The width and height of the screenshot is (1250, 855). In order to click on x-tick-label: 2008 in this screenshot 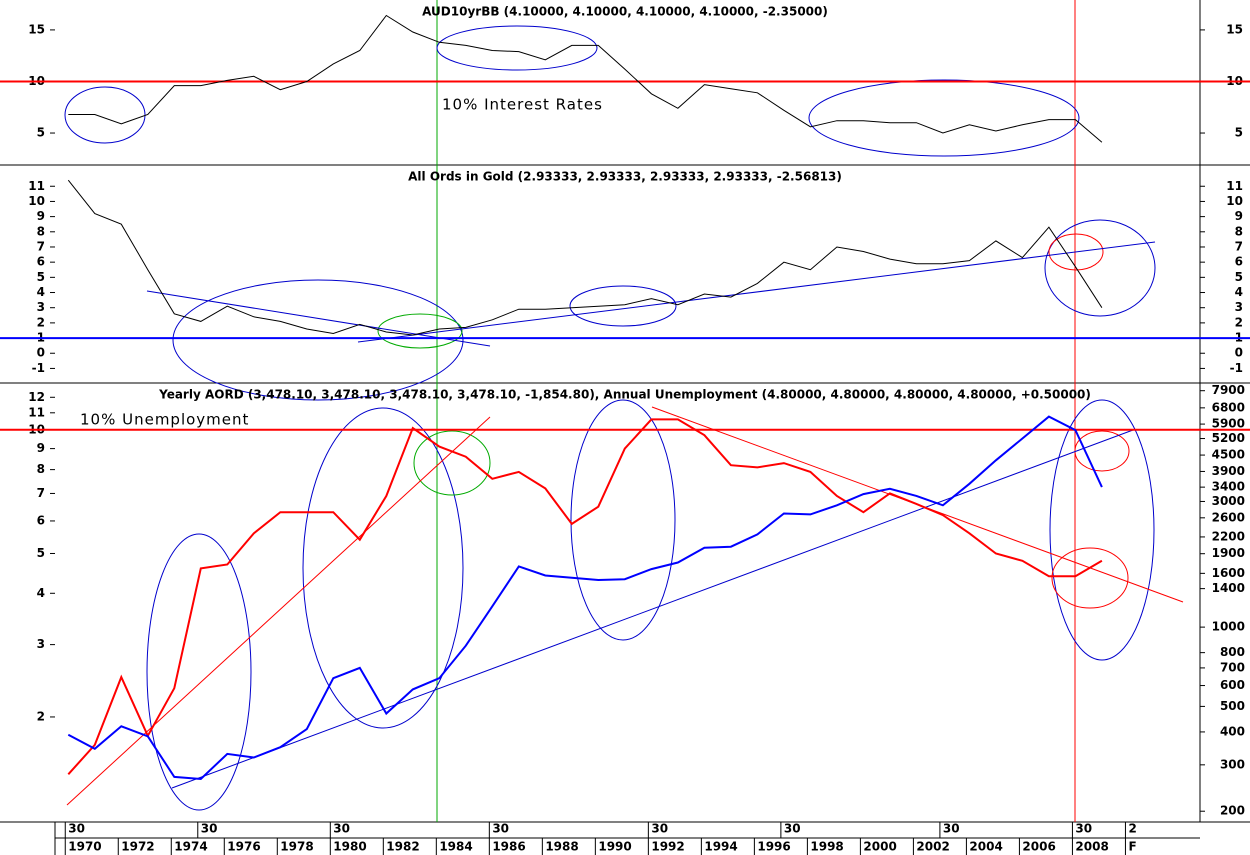, I will do `click(1091, 847)`.